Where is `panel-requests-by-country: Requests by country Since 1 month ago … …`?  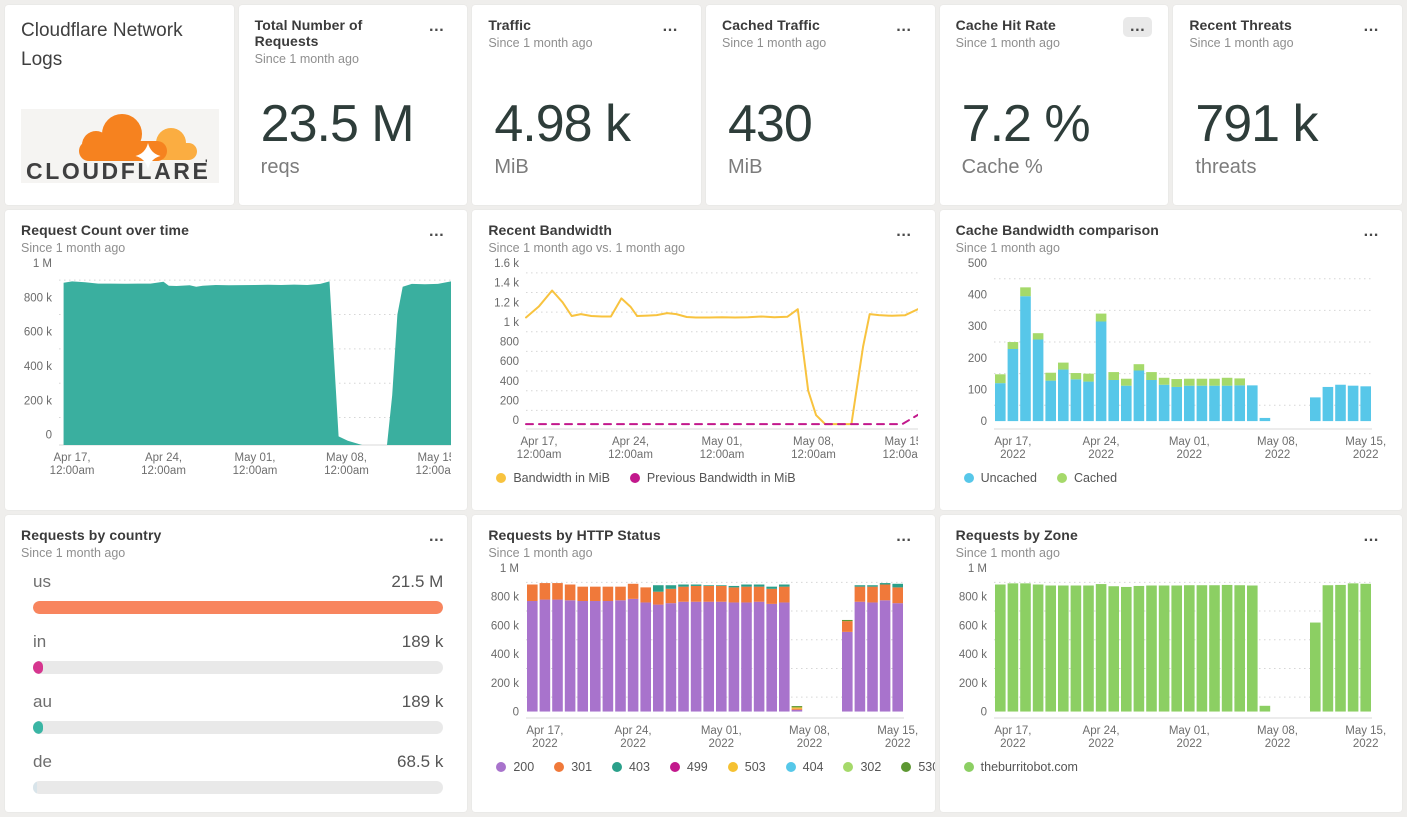 panel-requests-by-country: Requests by country Since 1 month ago … … is located at coordinates (236, 663).